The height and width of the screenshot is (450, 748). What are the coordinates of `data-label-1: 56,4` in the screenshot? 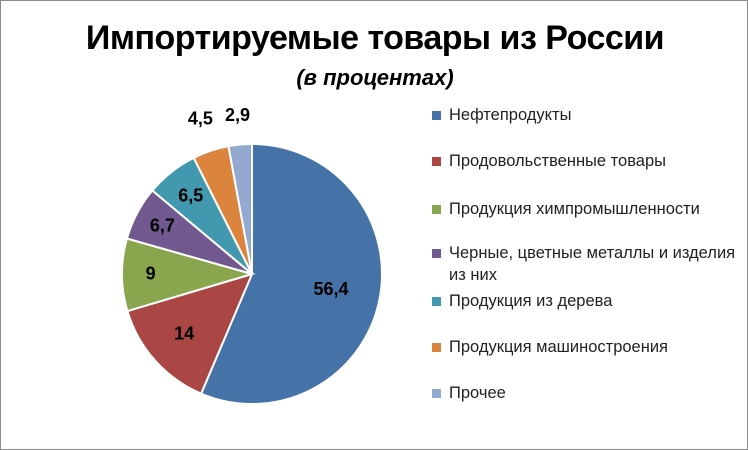 It's located at (330, 289).